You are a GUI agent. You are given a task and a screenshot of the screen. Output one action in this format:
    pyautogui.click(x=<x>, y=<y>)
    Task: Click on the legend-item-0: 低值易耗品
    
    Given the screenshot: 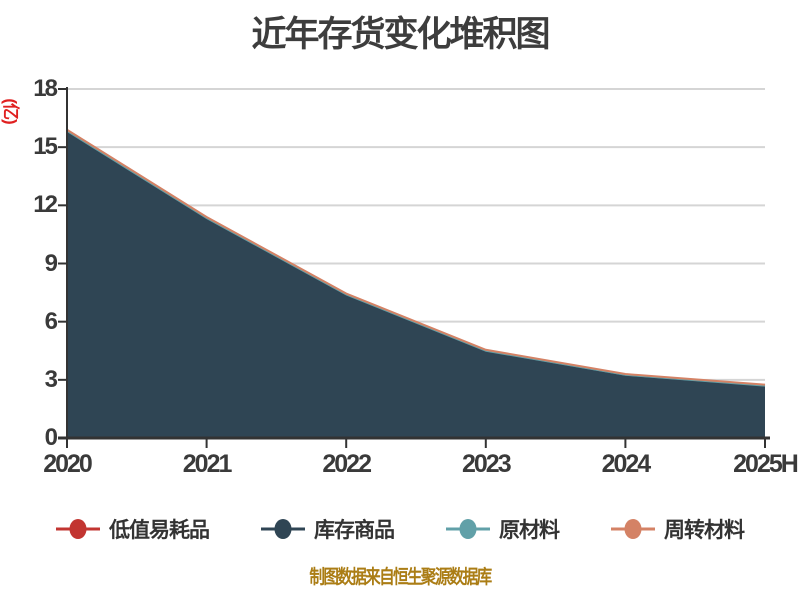 What is the action you would take?
    pyautogui.click(x=133, y=529)
    